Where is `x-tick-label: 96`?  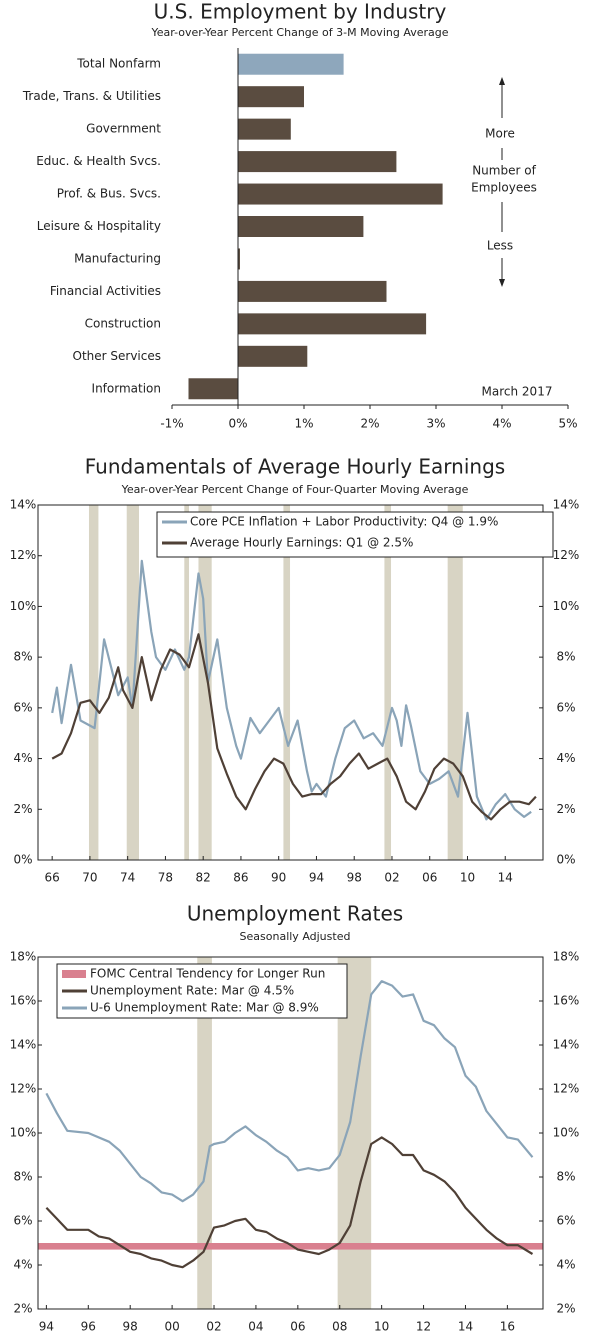
x-tick-label: 96 is located at coordinates (88, 1327).